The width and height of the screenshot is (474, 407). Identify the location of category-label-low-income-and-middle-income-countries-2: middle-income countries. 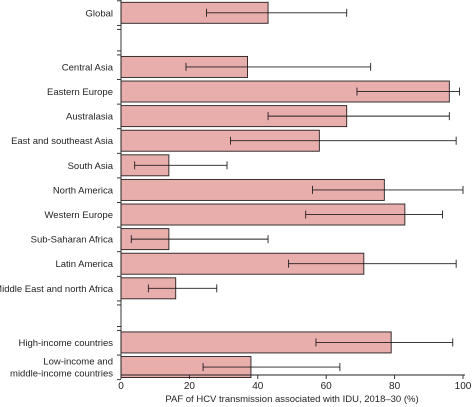
(61, 374).